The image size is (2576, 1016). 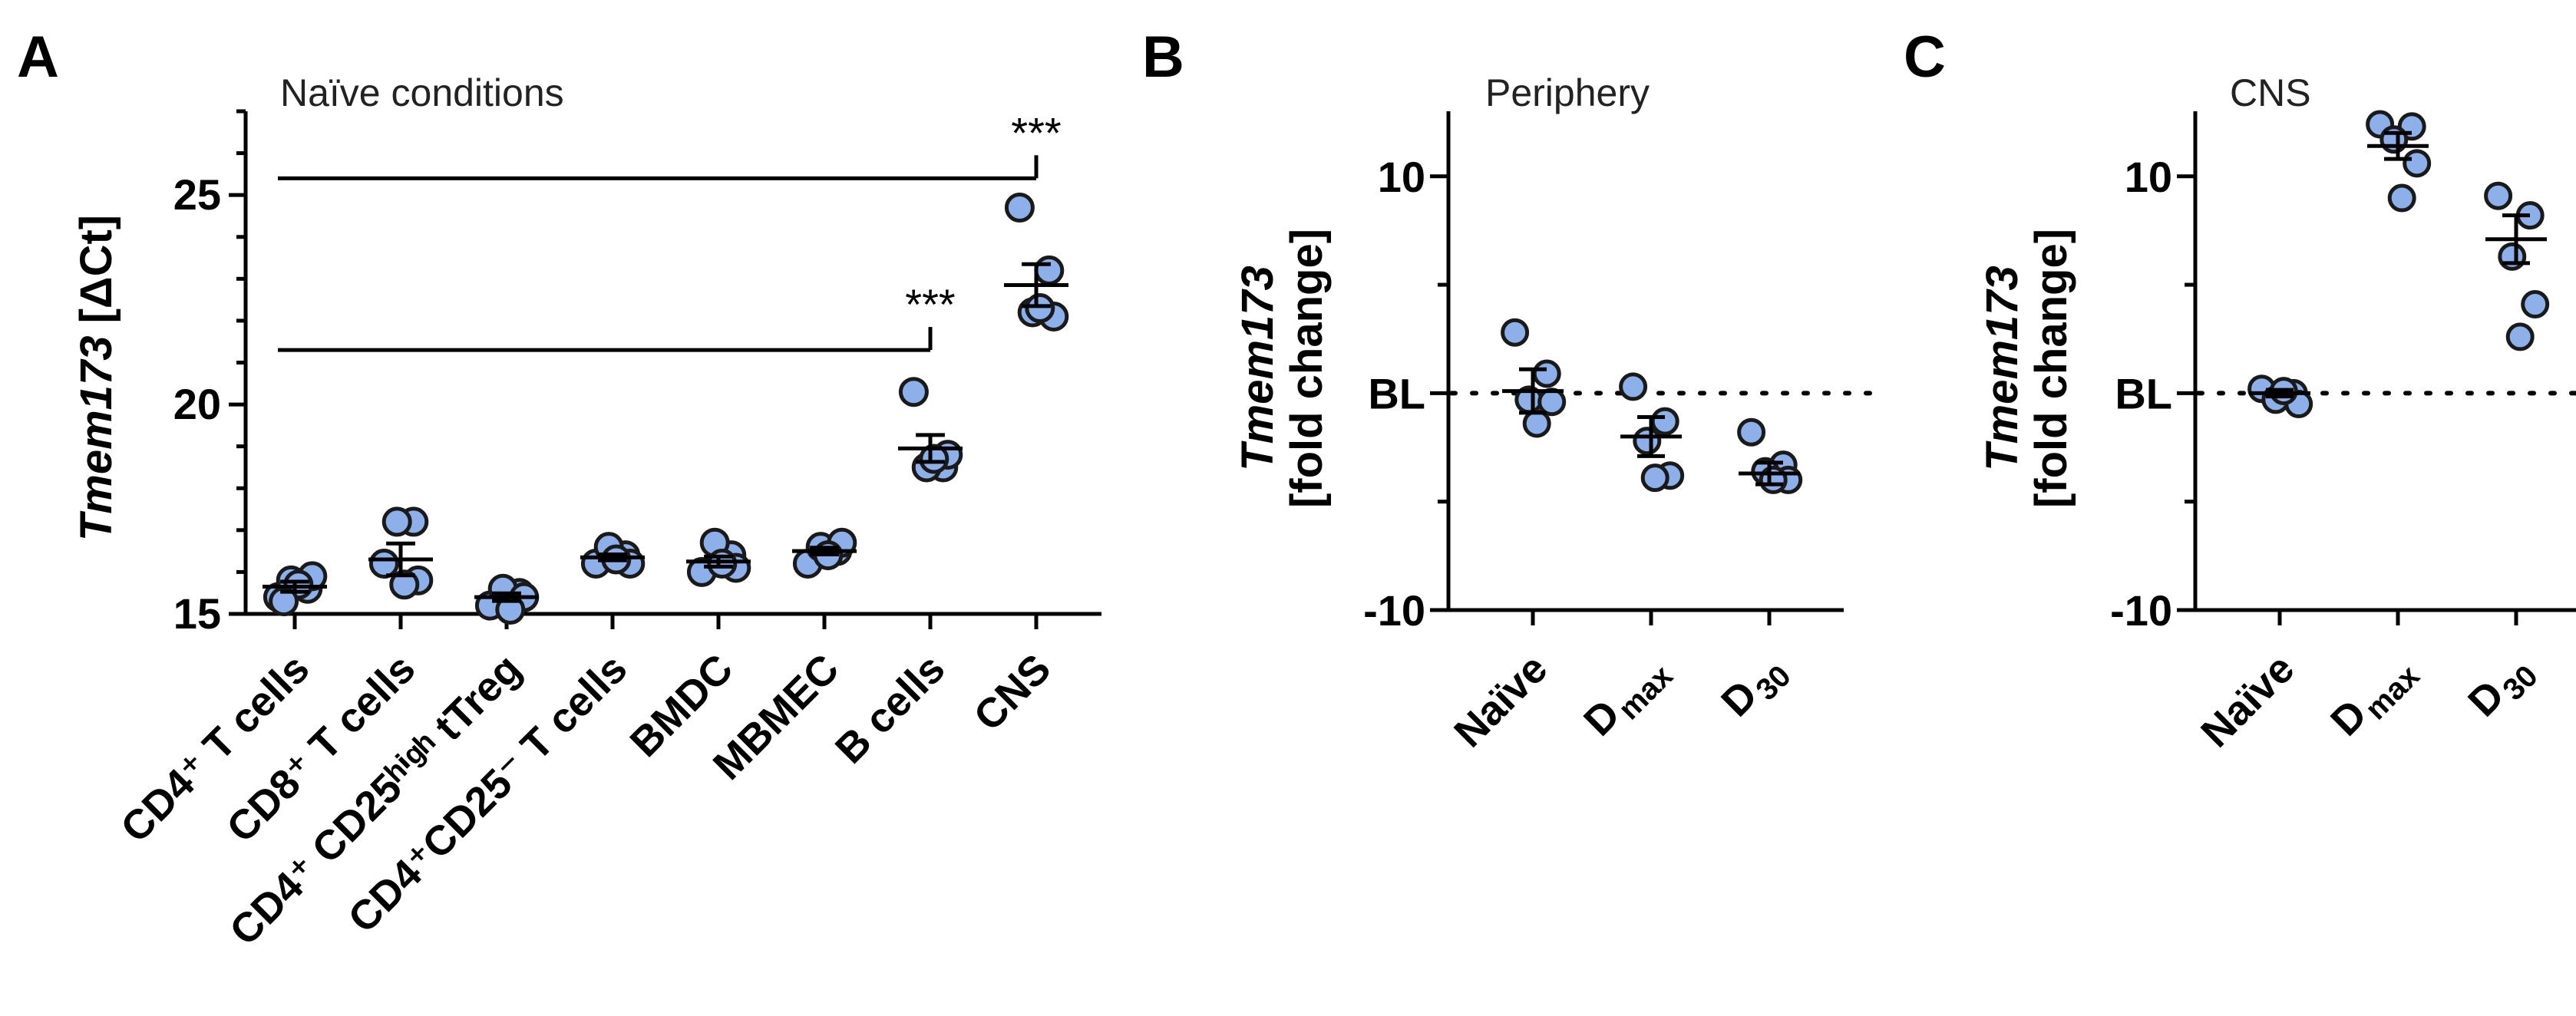 I want to click on y-axis-label: Tmem173 [ΔCt], so click(x=96, y=378).